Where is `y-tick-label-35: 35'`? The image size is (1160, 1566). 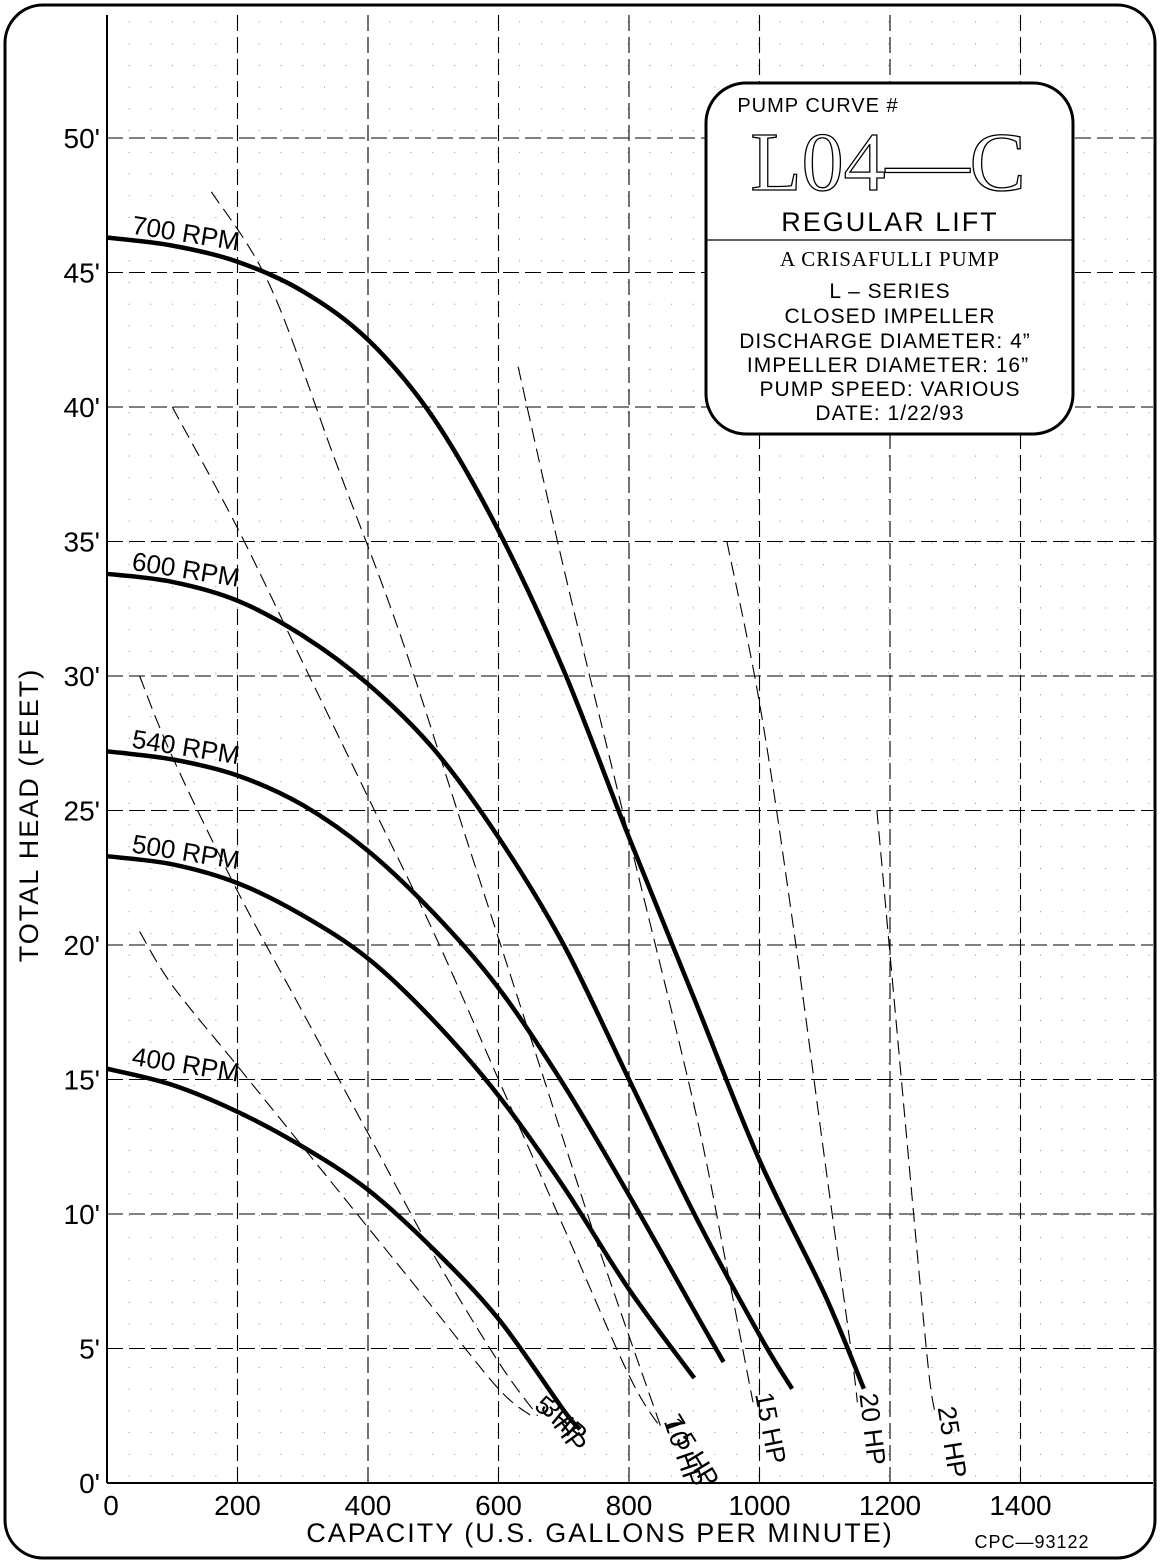
y-tick-label-35: 35' is located at coordinates (82, 542).